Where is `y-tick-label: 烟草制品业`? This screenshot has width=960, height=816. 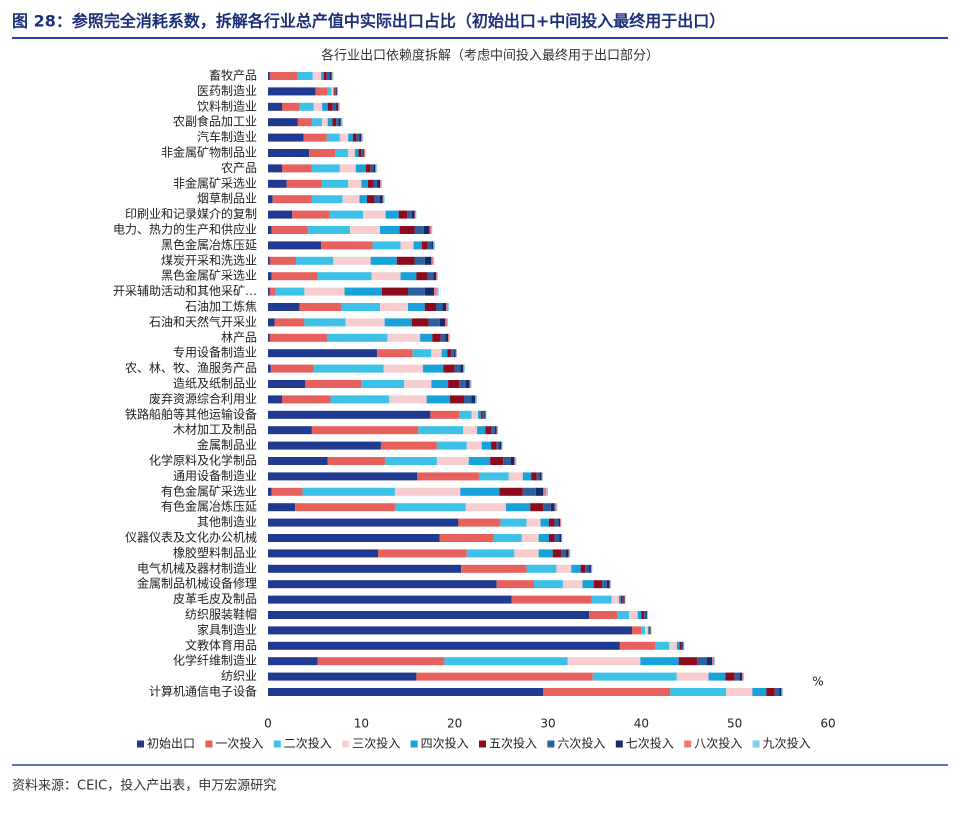 y-tick-label: 烟草制品业 is located at coordinates (227, 199).